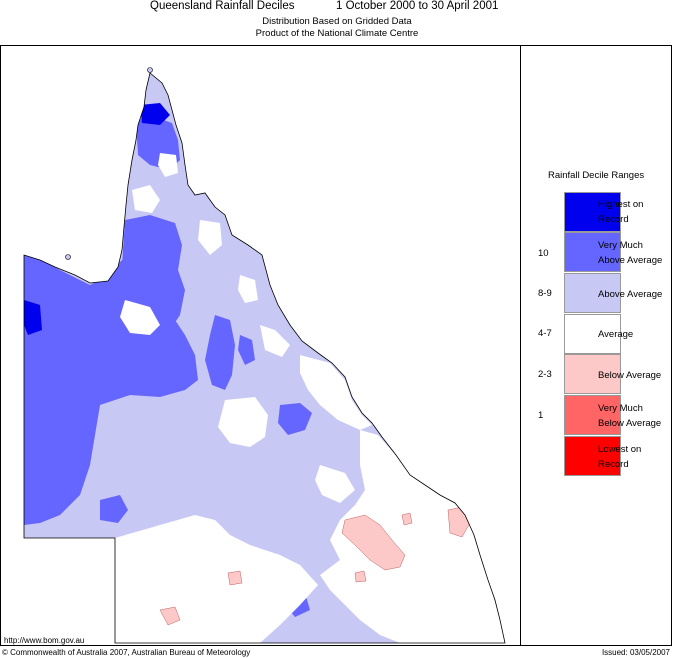 This screenshot has width=674, height=658. I want to click on swatch-very-much-below, so click(592, 415).